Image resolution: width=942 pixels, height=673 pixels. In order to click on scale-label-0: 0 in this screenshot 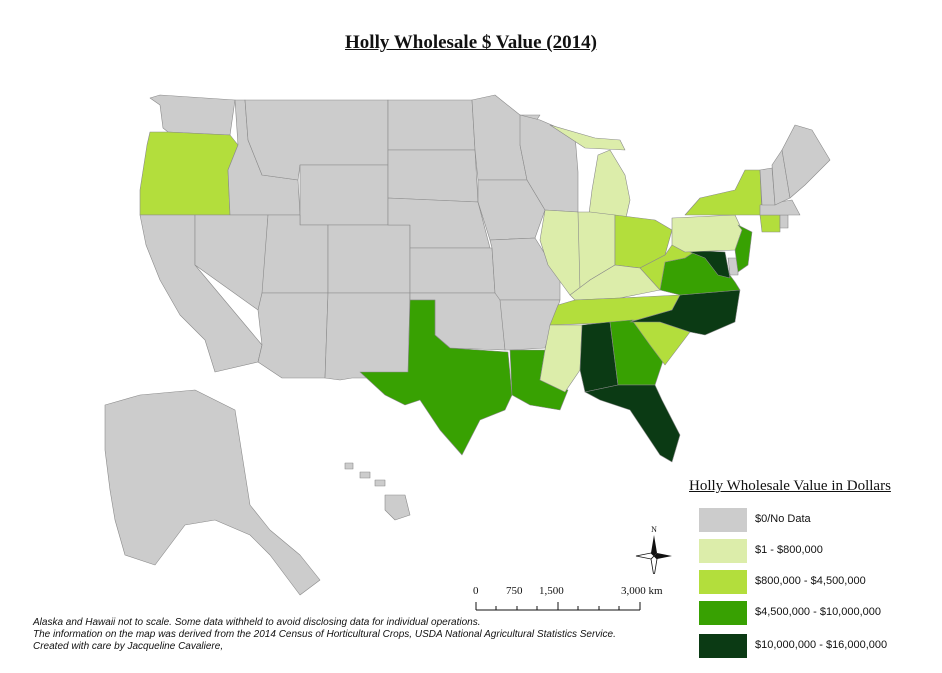, I will do `click(476, 591)`.